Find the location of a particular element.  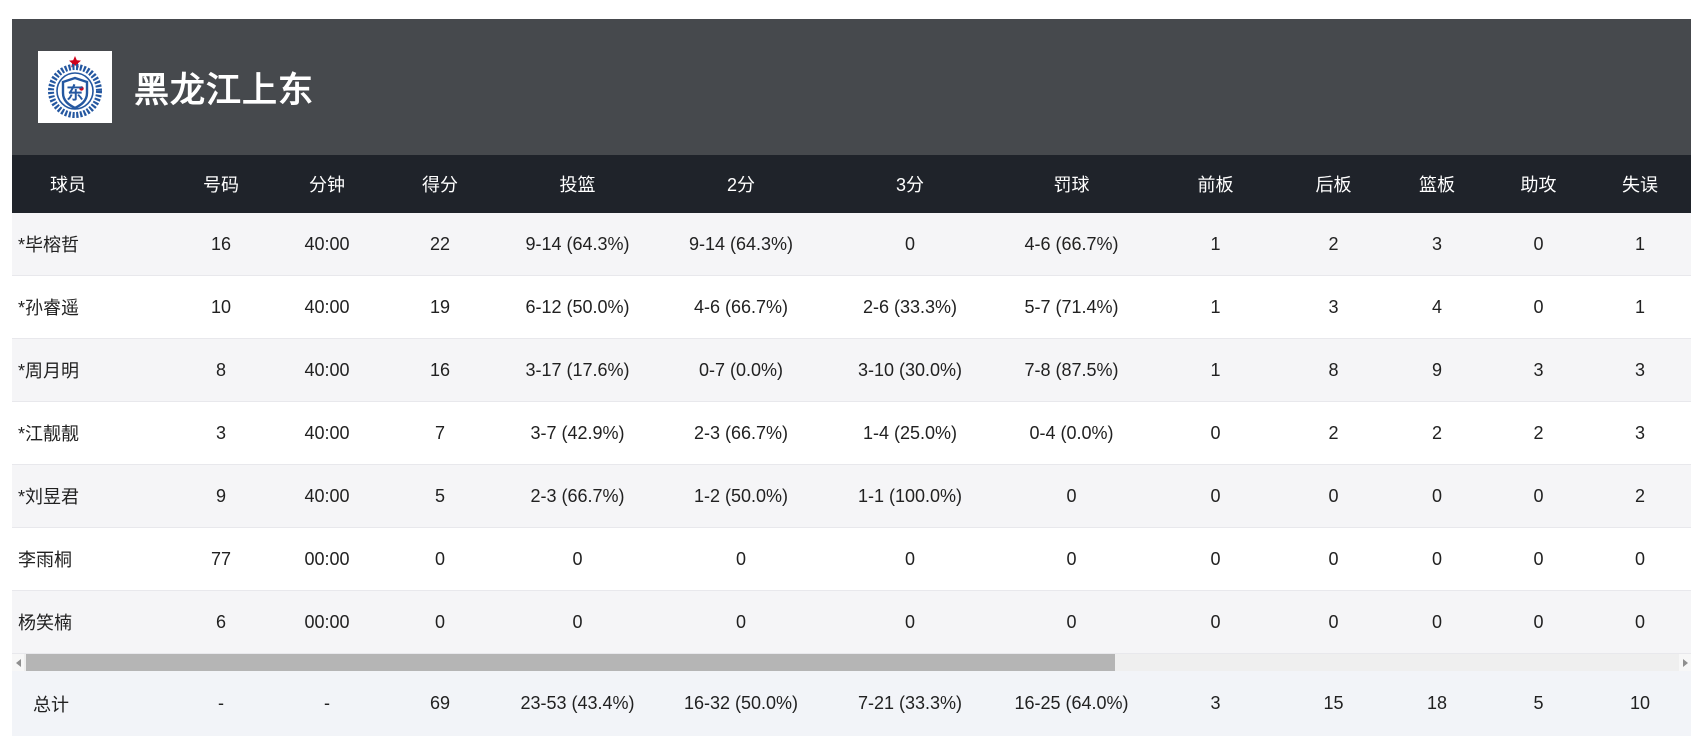

cell-player: 杨笑楠 is located at coordinates (45, 623).